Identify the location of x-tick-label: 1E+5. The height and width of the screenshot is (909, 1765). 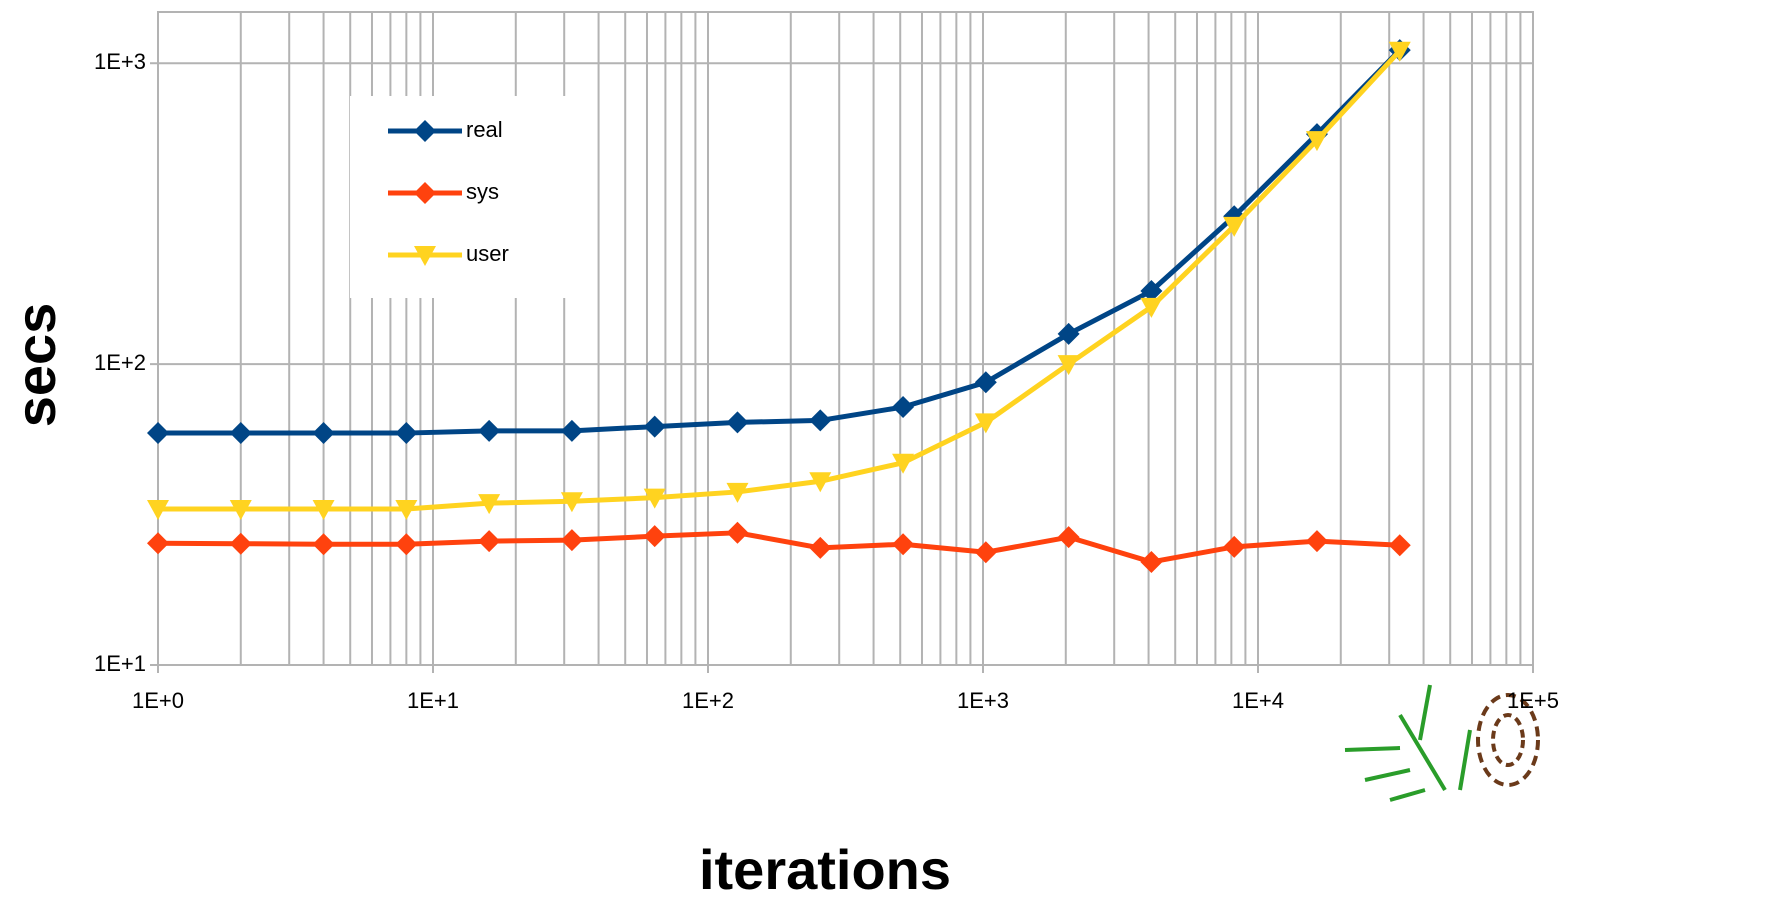
(1533, 700).